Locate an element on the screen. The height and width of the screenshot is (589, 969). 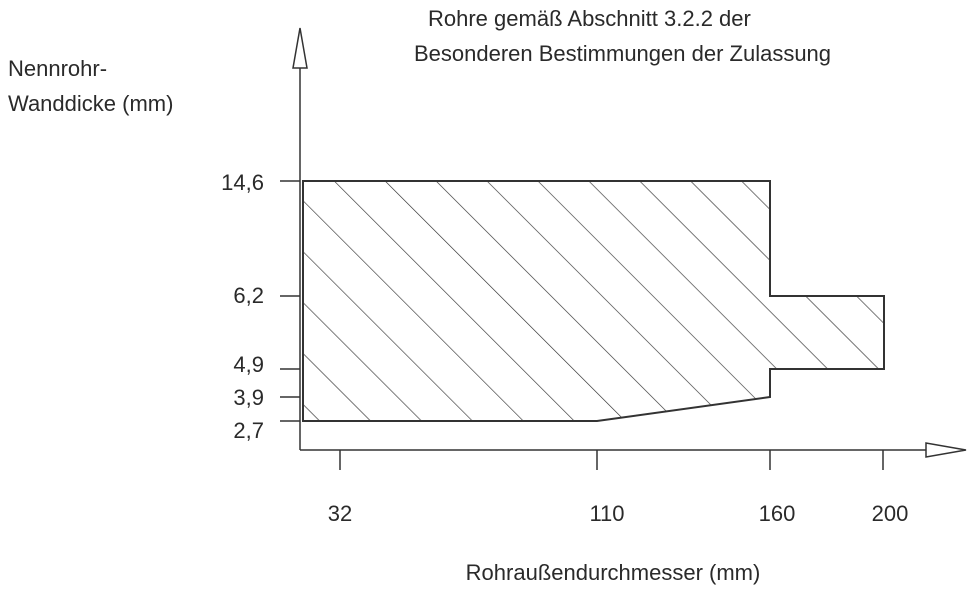
y-ticks: 14,6 6,2 4,9 3,9 2,7 is located at coordinates (260, 306).